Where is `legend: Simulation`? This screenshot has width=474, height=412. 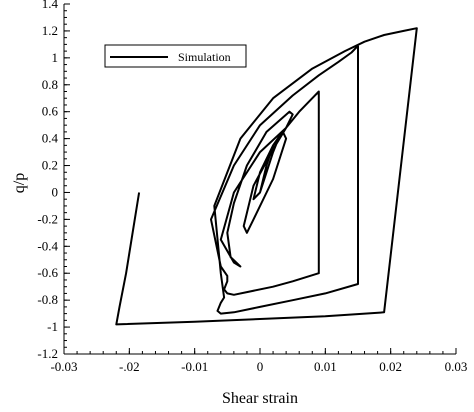
legend: Simulation is located at coordinates (175, 56).